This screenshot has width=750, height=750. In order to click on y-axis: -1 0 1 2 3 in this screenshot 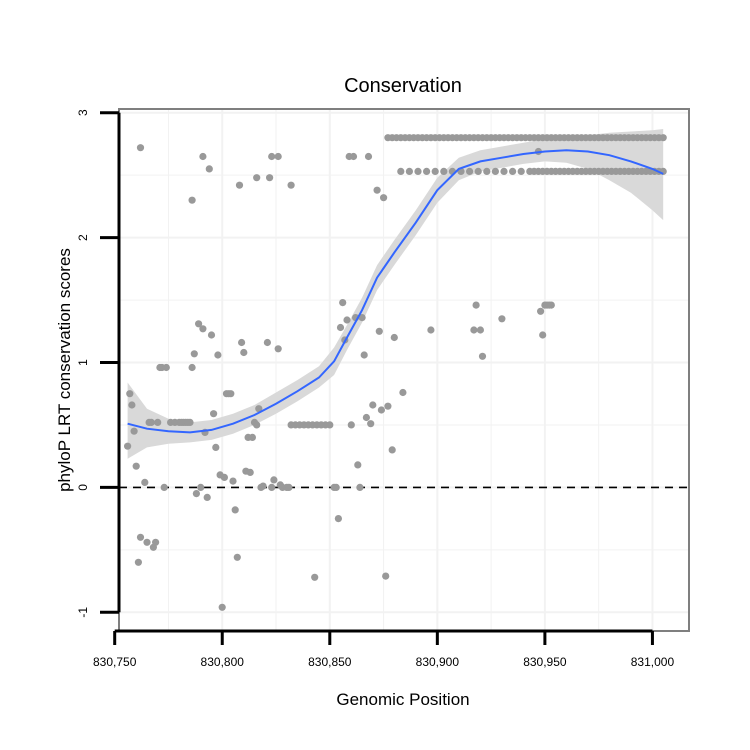, I will do `click(98, 363)`.